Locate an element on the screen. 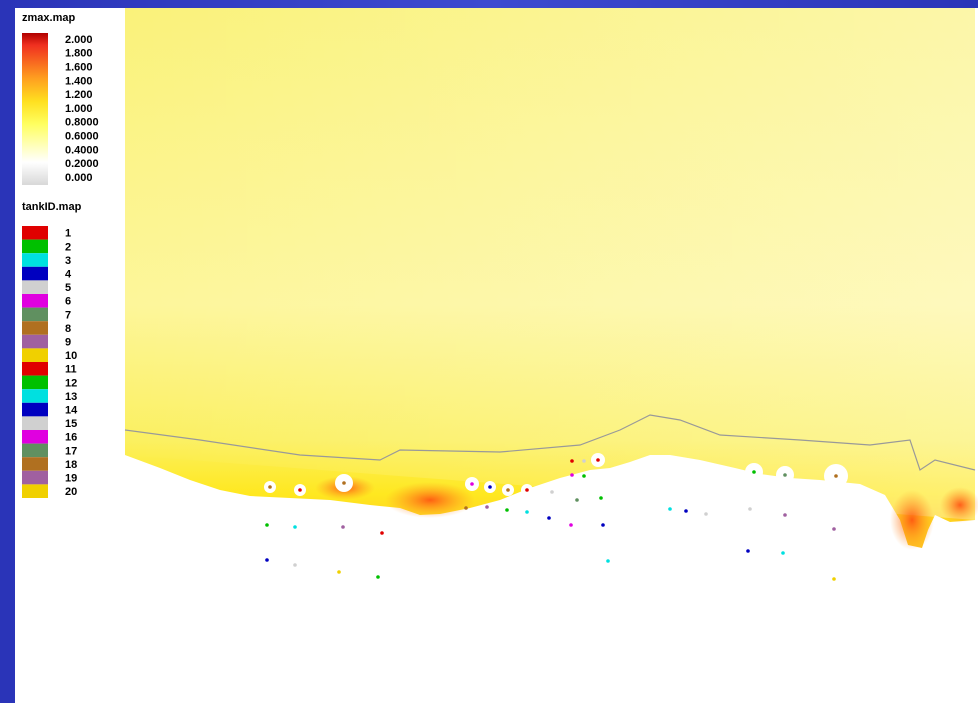  tank-legend-label: 16 is located at coordinates (71, 438).